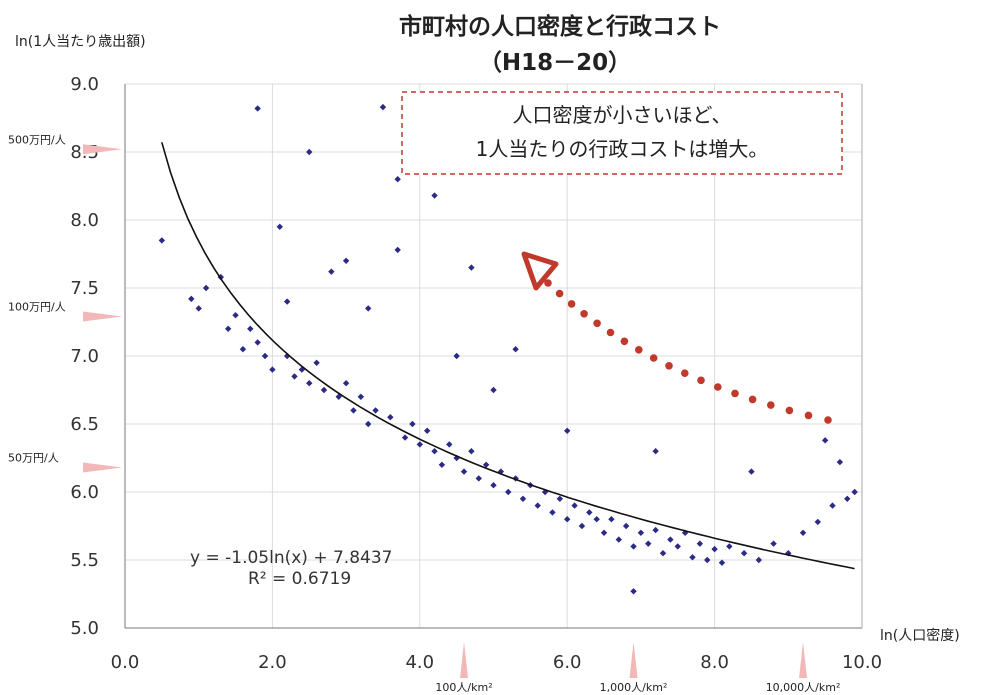 The width and height of the screenshot is (986, 695). I want to click on y-reference-label-1: 100万円/人, so click(37, 307).